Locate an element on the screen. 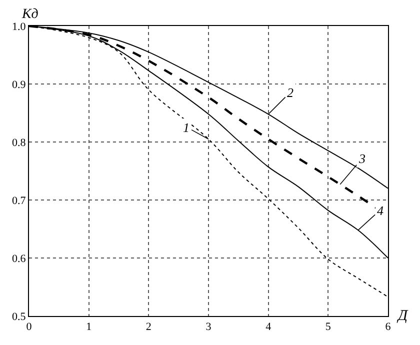  annotation: 4 is located at coordinates (380, 210).